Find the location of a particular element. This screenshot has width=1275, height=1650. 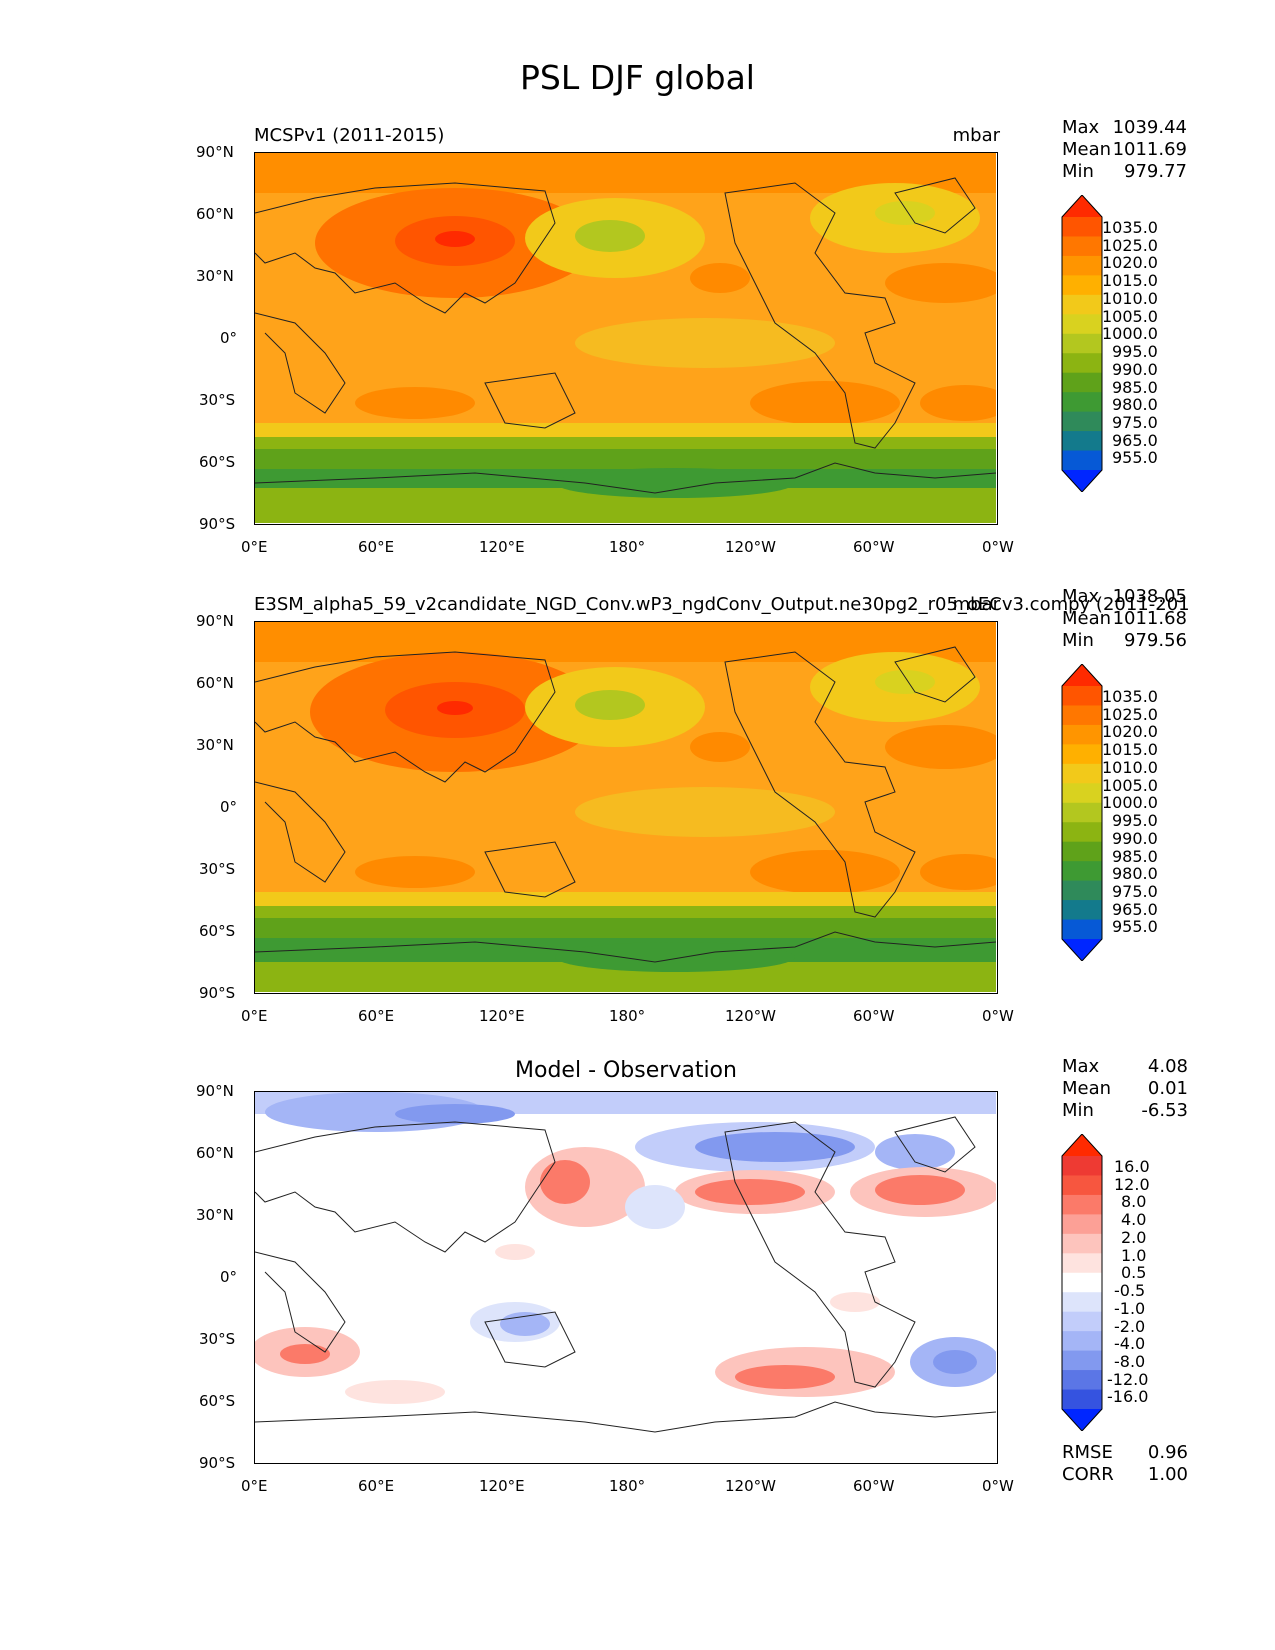

cb3-label-3: 4.0 is located at coordinates (1134, 1219).